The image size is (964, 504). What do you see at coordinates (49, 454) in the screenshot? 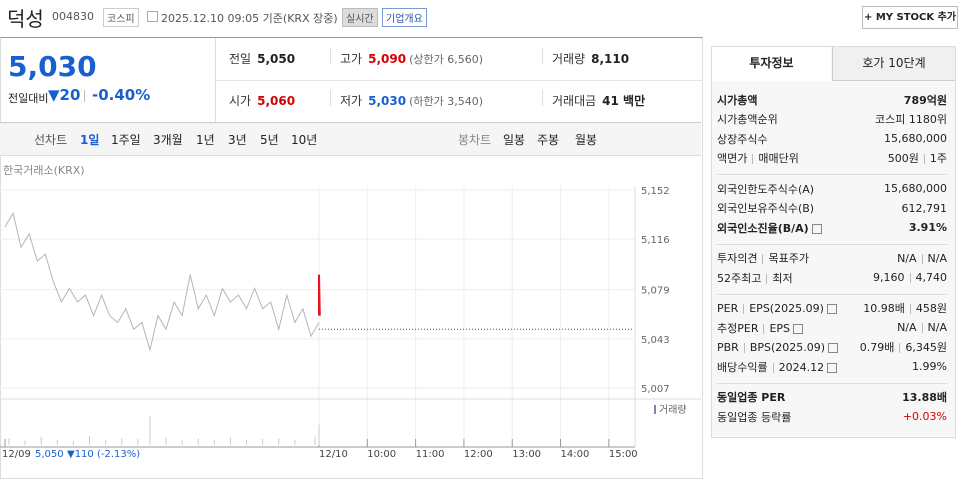
I see `prev-close: 5,050` at bounding box center [49, 454].